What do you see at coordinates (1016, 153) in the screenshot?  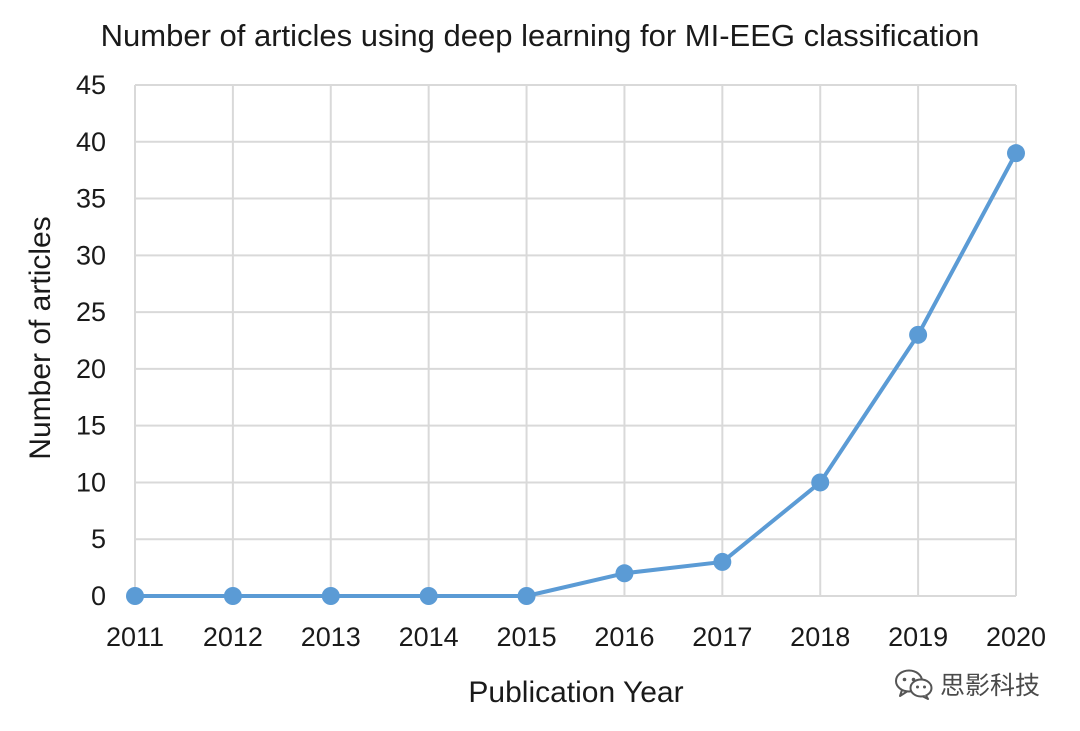 I see `data-point-2020` at bounding box center [1016, 153].